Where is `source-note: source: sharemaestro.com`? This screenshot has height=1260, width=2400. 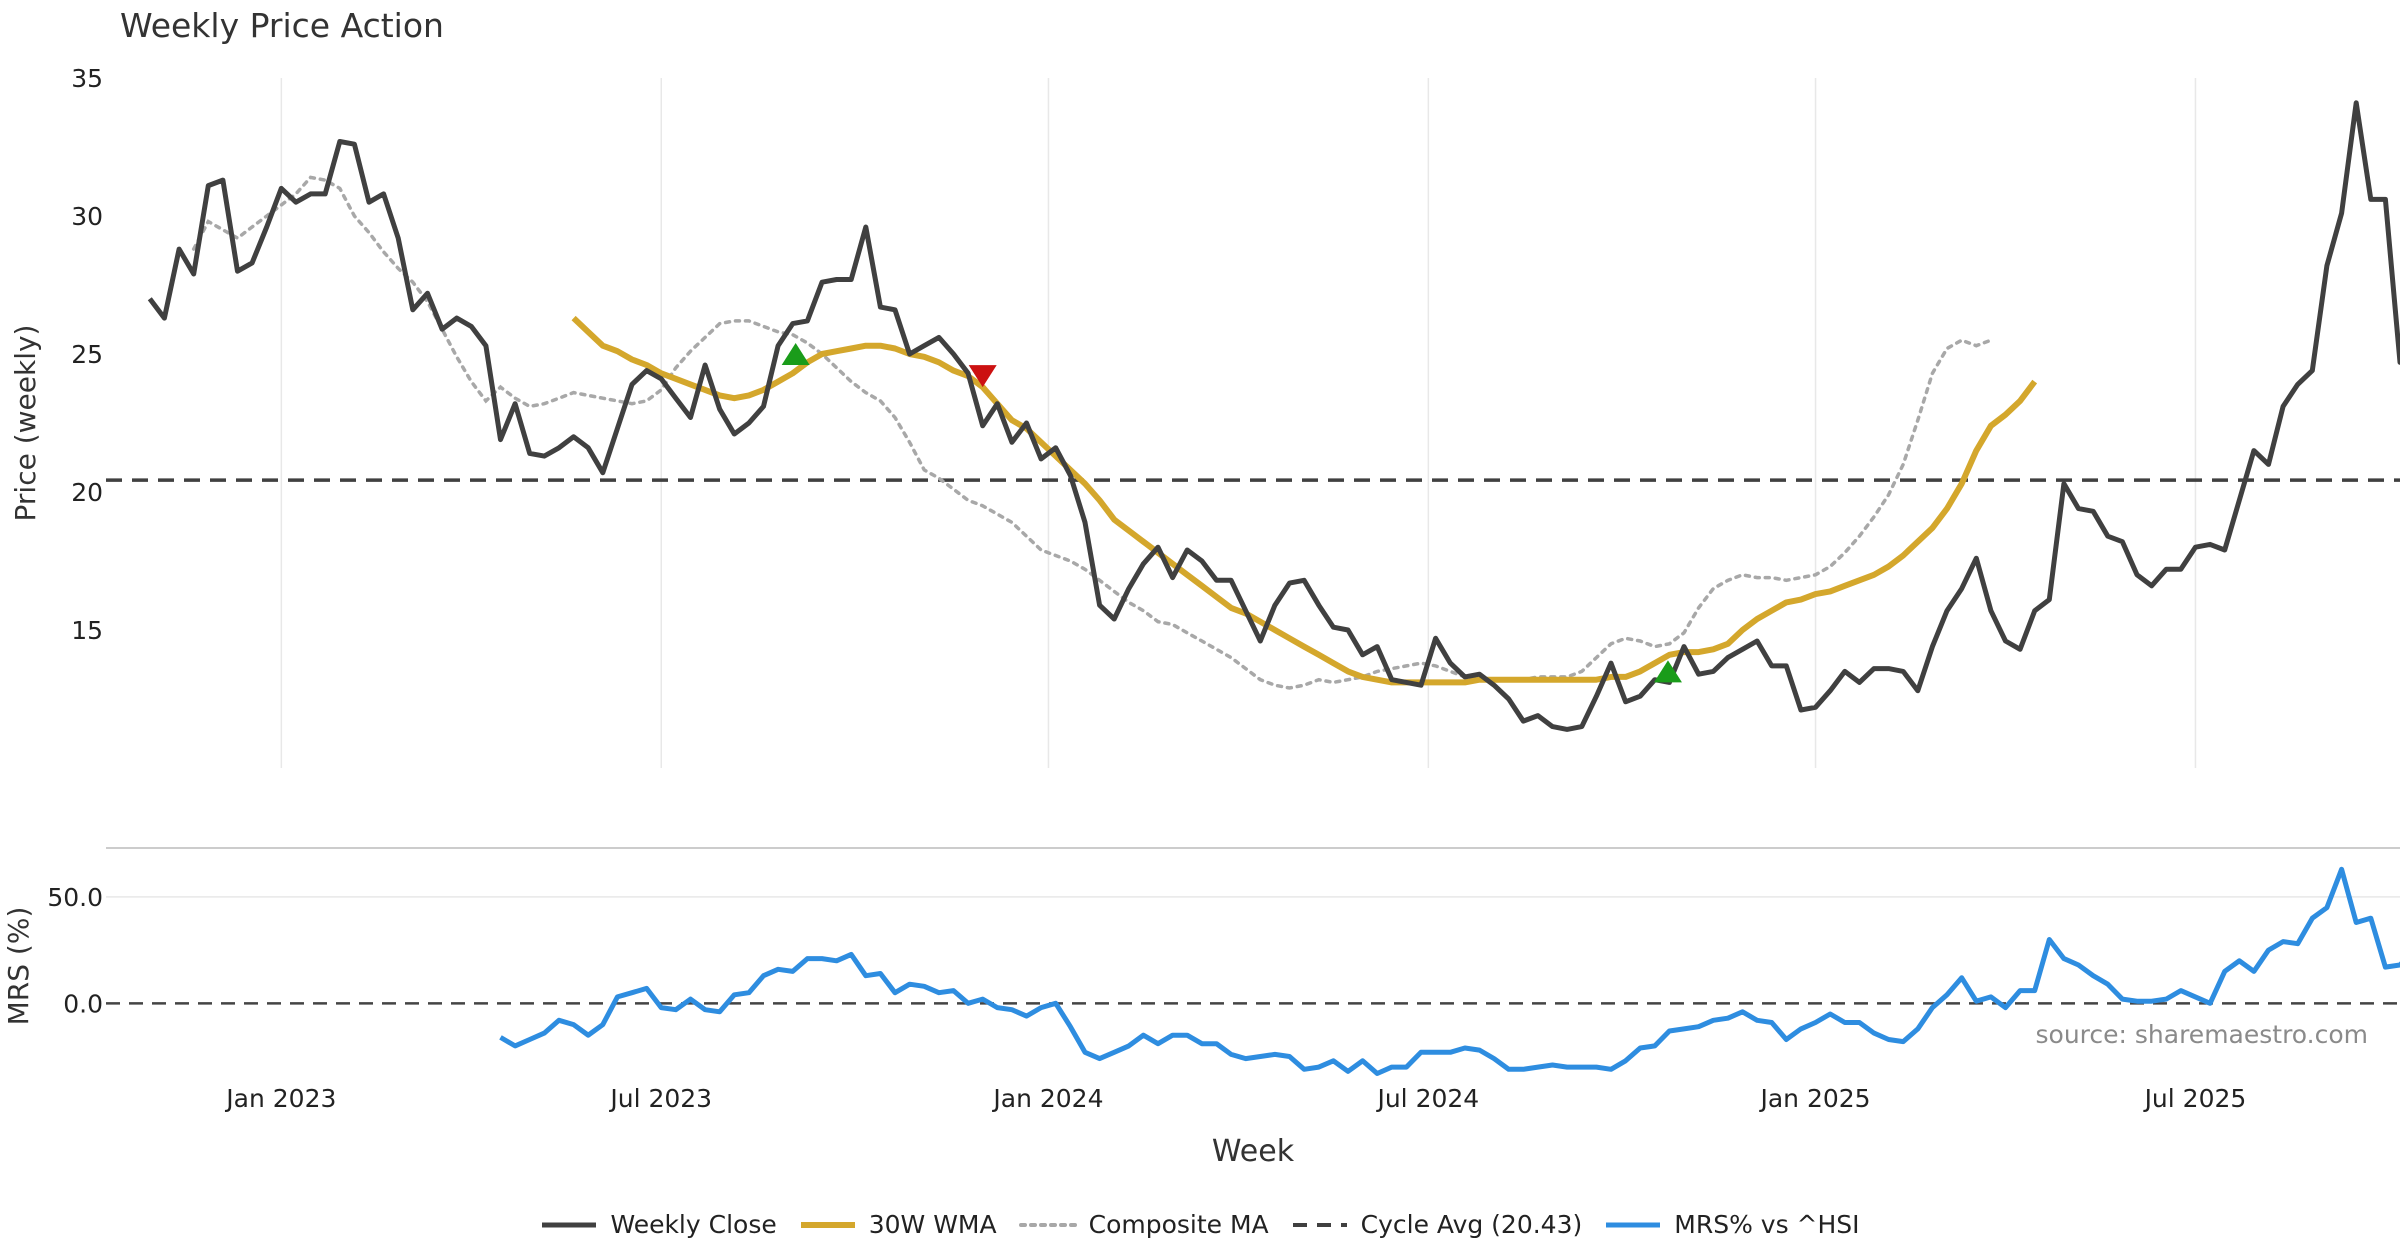 source-note: source: sharemaestro.com is located at coordinates (2202, 1034).